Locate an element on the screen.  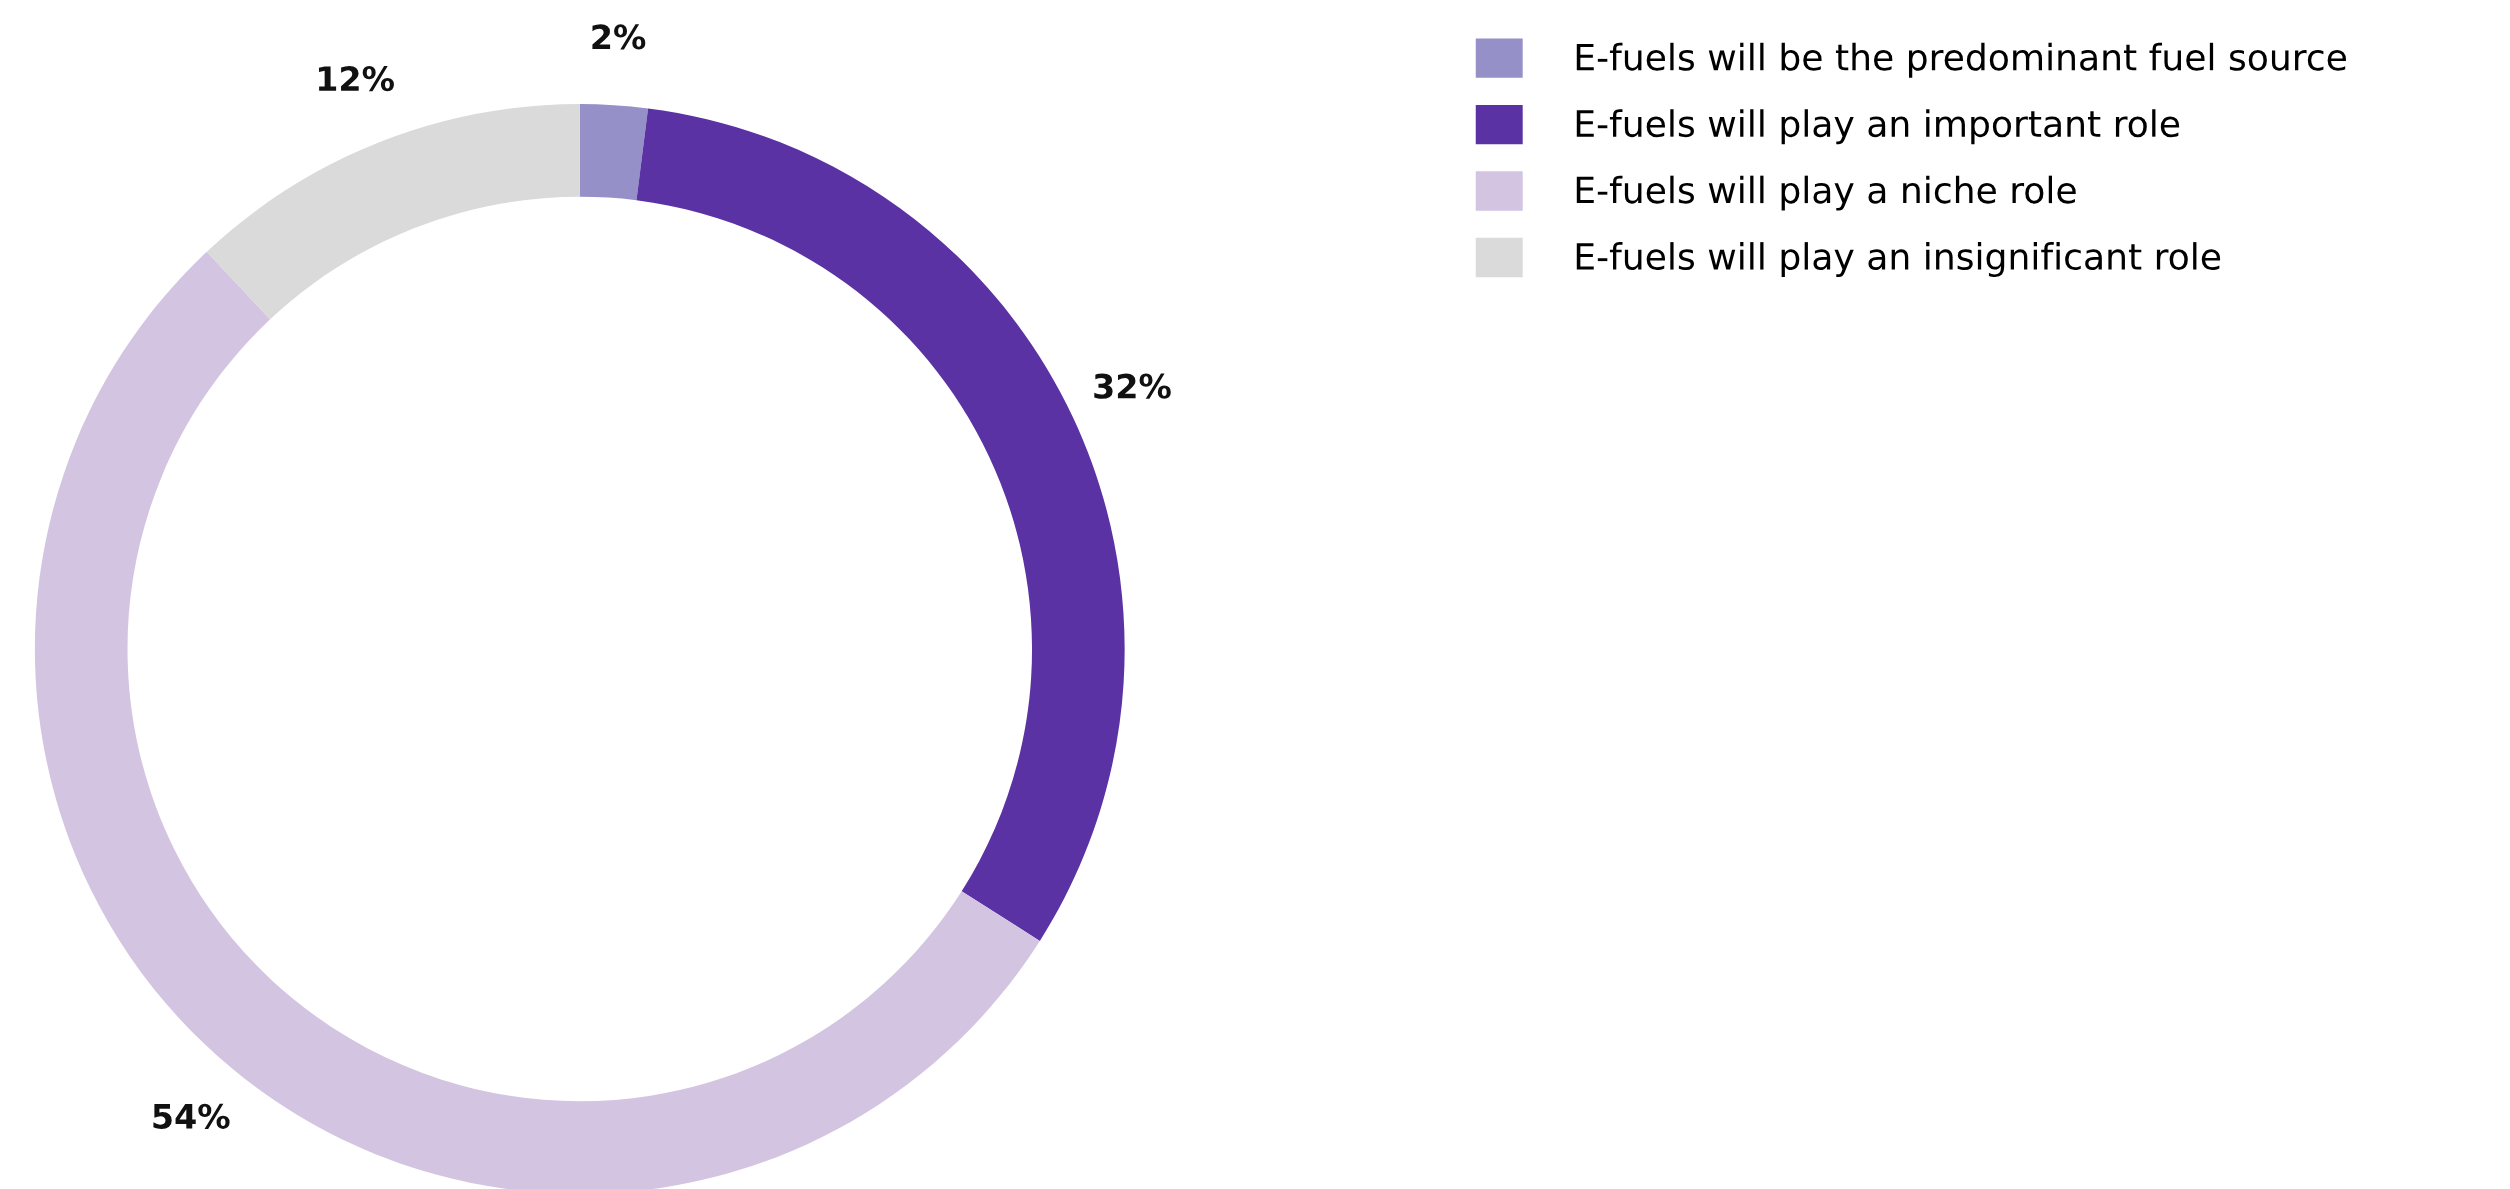
legend-label: E-fuels will play an insignificant role is located at coordinates (1898, 260).